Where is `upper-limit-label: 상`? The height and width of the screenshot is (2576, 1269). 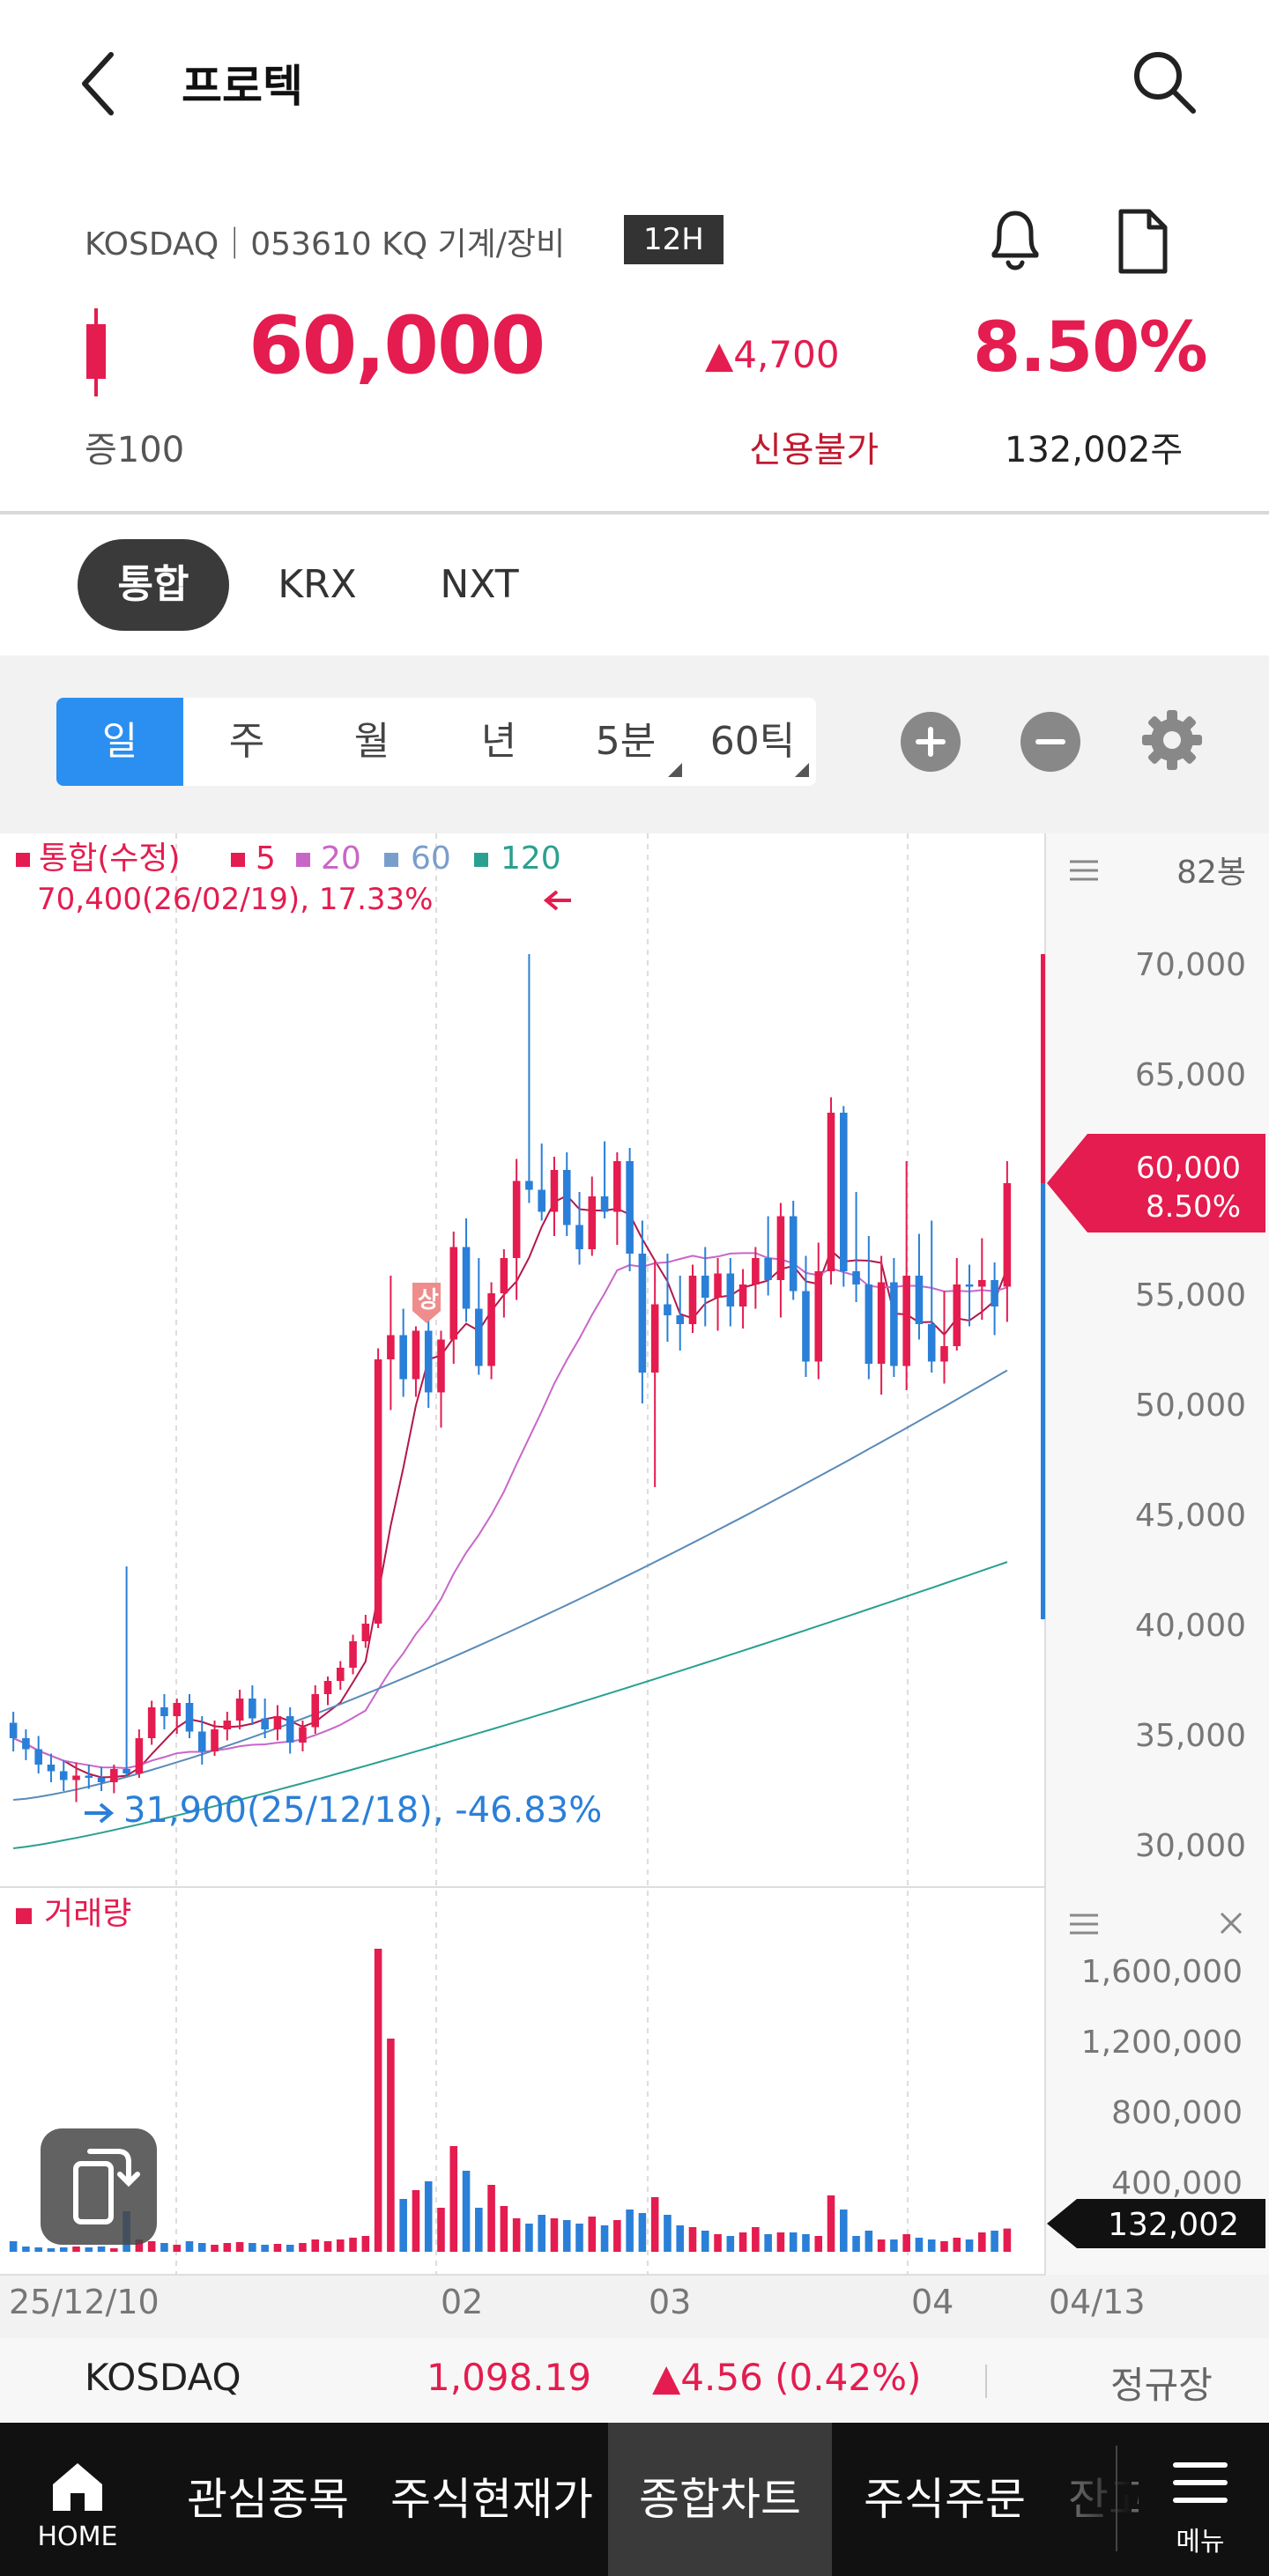 upper-limit-label: 상 is located at coordinates (428, 1301).